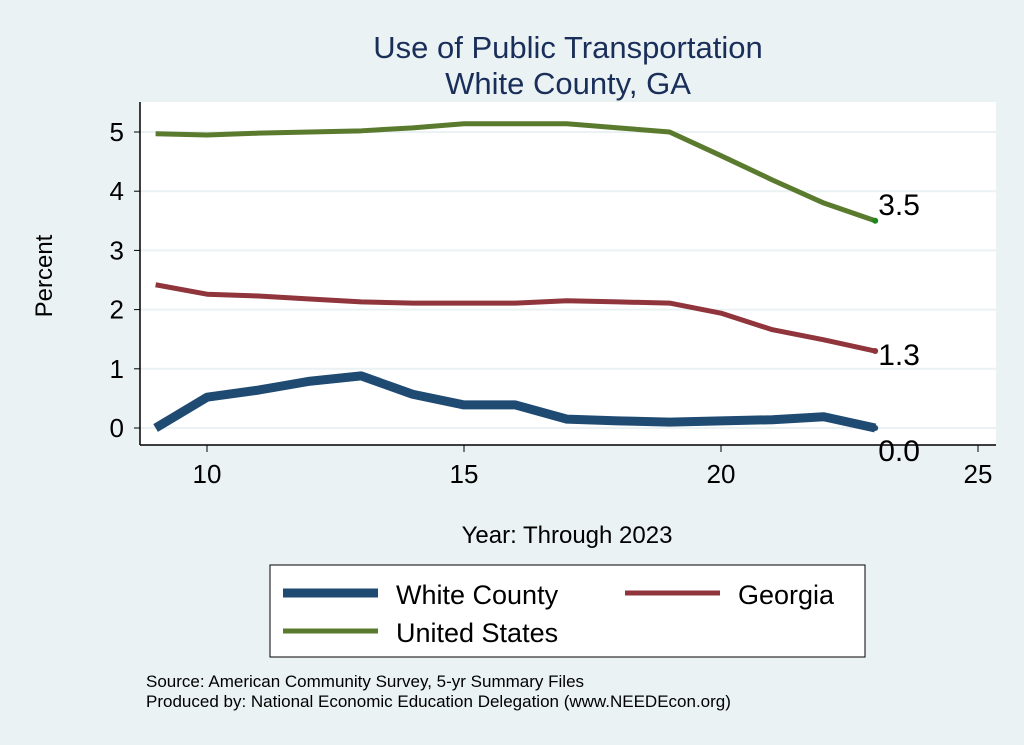 This screenshot has height=745, width=1024. I want to click on x-tick-label: 10, so click(207, 474).